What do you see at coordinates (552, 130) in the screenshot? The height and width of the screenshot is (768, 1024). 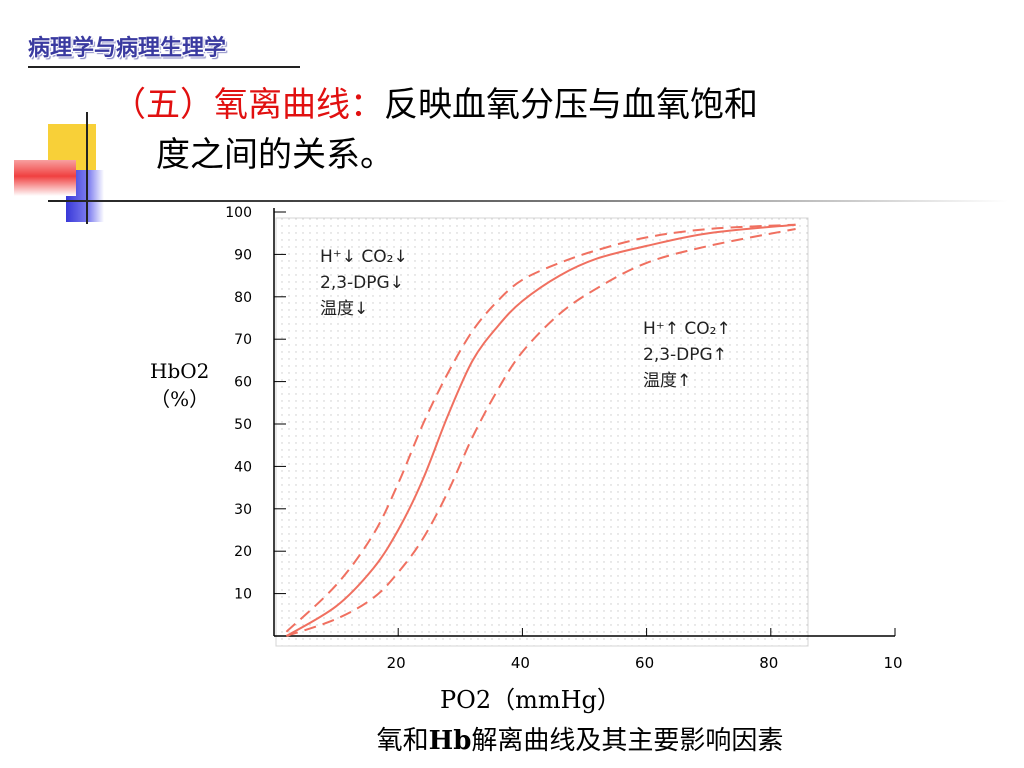 I see `slide-heading: （五）氧离曲线：反映血氧分压与血氧饱和 度之间的关系。` at bounding box center [552, 130].